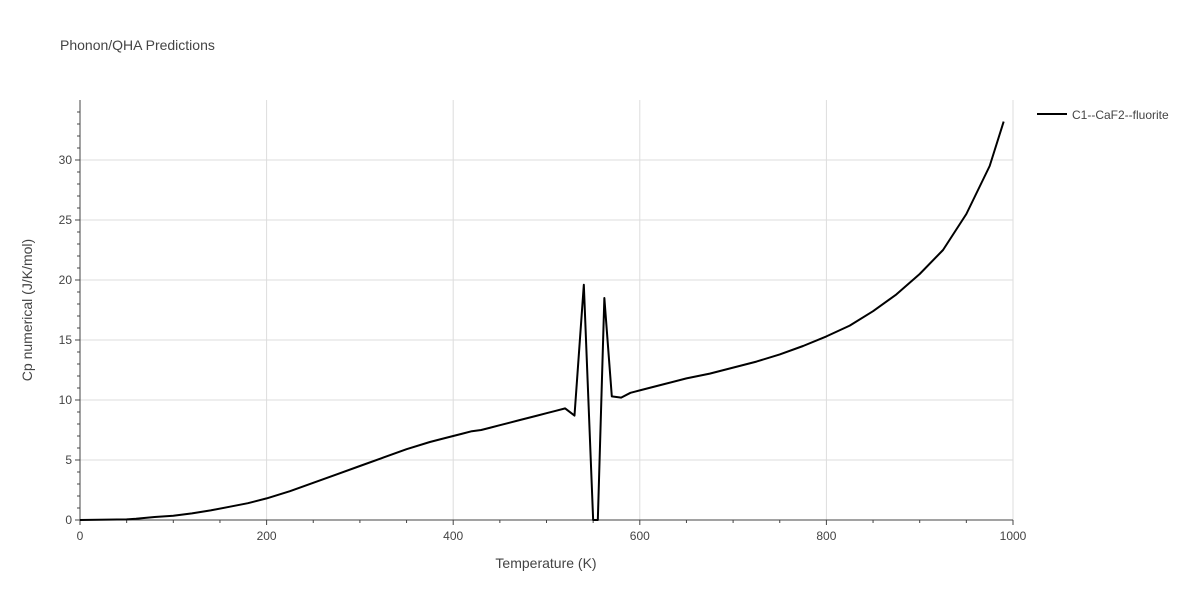 The width and height of the screenshot is (1200, 600). What do you see at coordinates (80, 536) in the screenshot?
I see `x-tick-label: 0` at bounding box center [80, 536].